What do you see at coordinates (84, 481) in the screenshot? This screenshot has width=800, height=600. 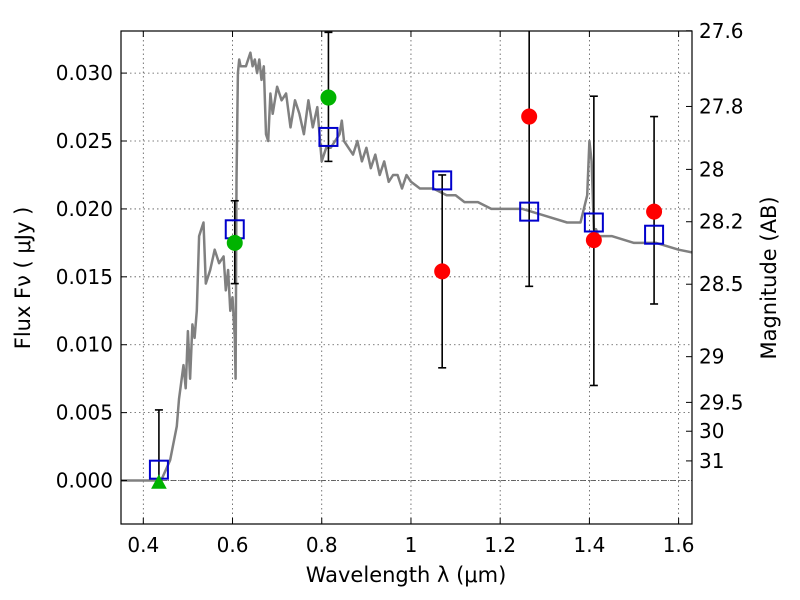 I see `y-tick-label: 0.000` at bounding box center [84, 481].